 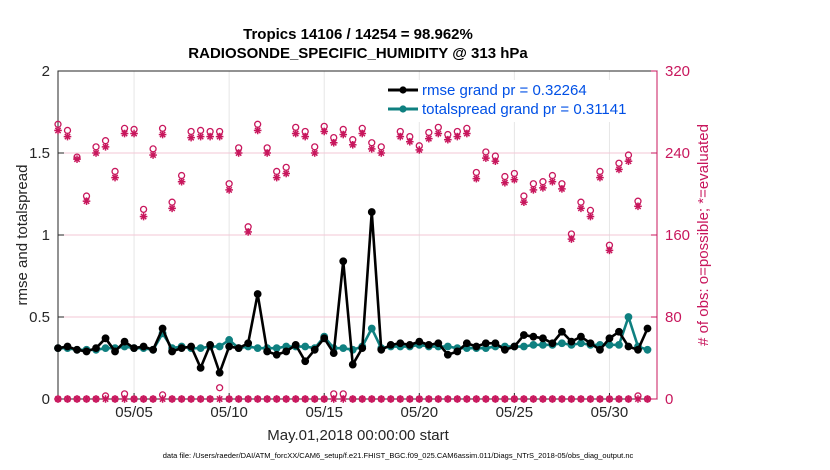 I want to click on x-tick-label: 05/20, so click(x=420, y=412).